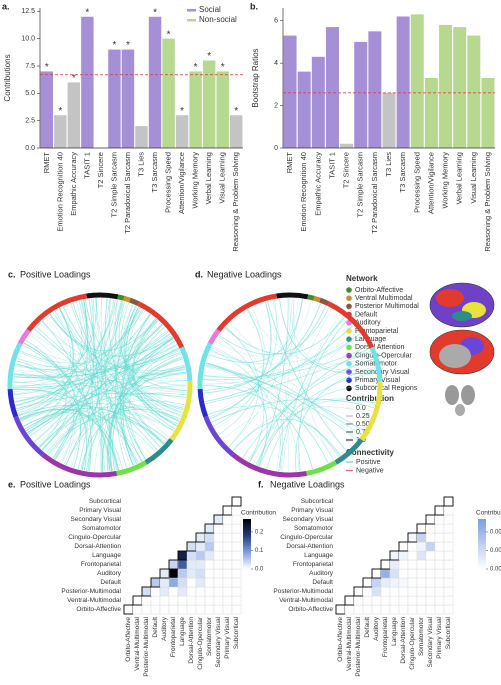 The width and height of the screenshot is (501, 685). I want to click on x-tick-label: Posterior-Multimodal, so click(358, 646).